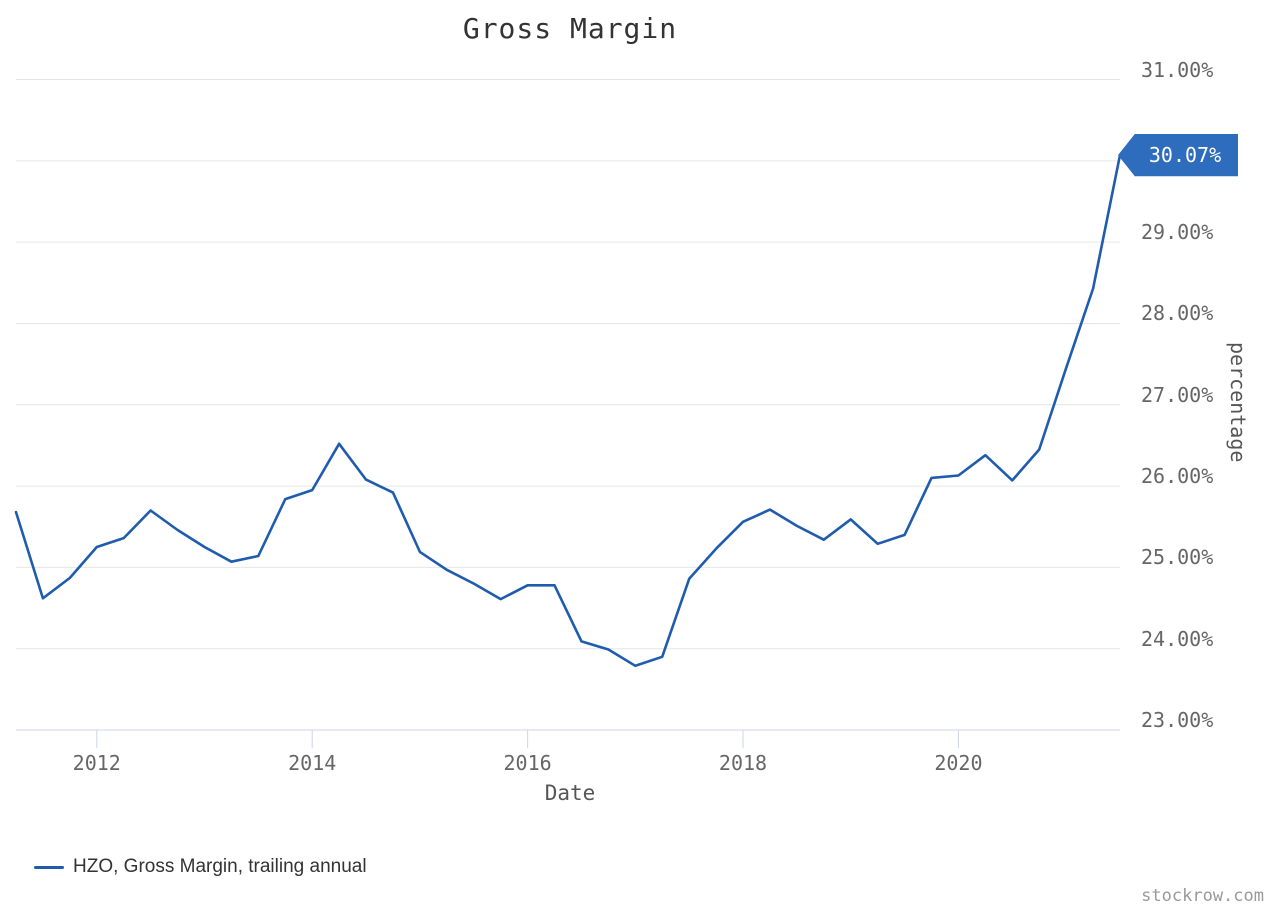 This screenshot has width=1280, height=914. I want to click on last-value-label: 30.07%, so click(1185, 155).